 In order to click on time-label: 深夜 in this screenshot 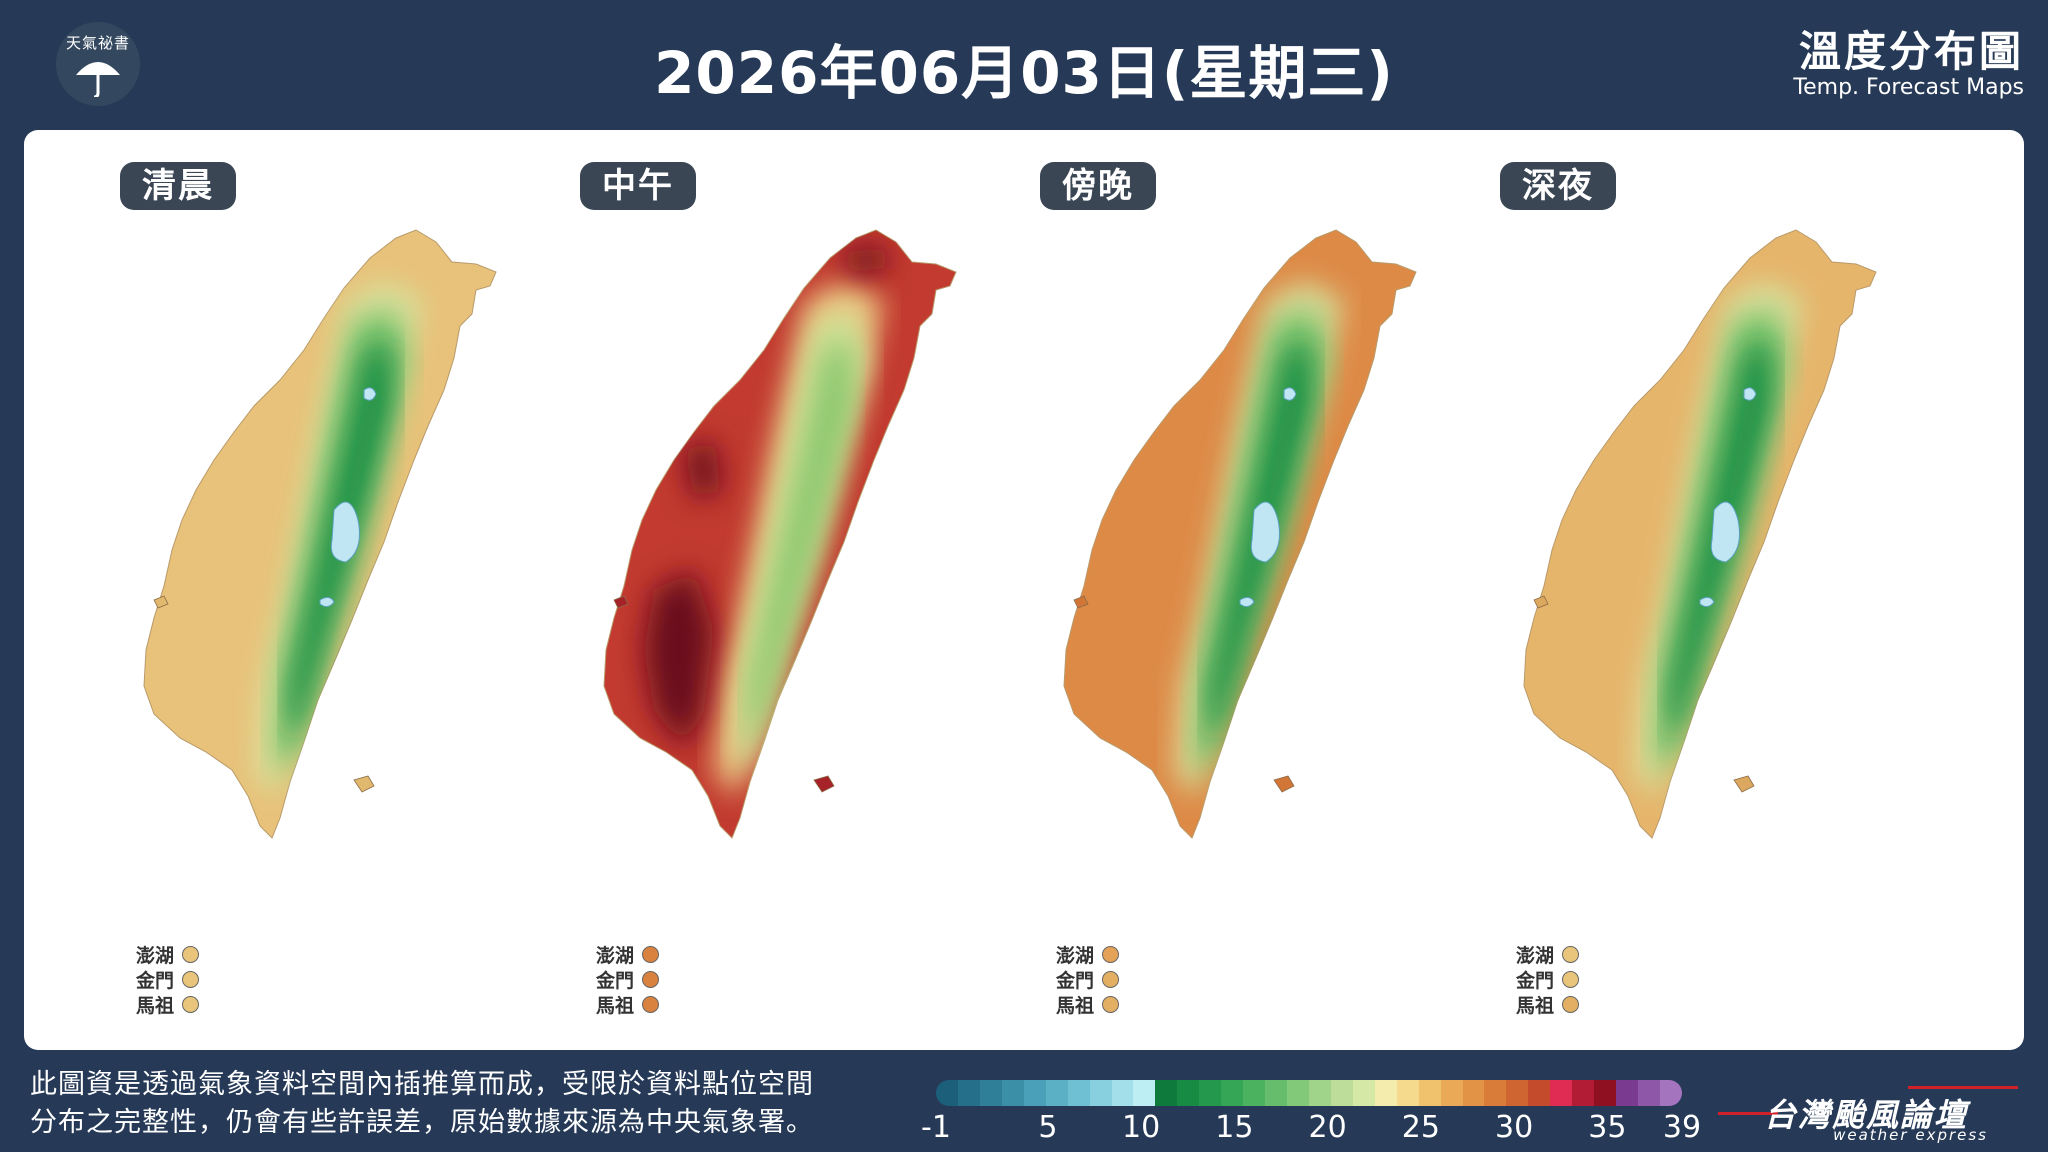, I will do `click(1558, 186)`.